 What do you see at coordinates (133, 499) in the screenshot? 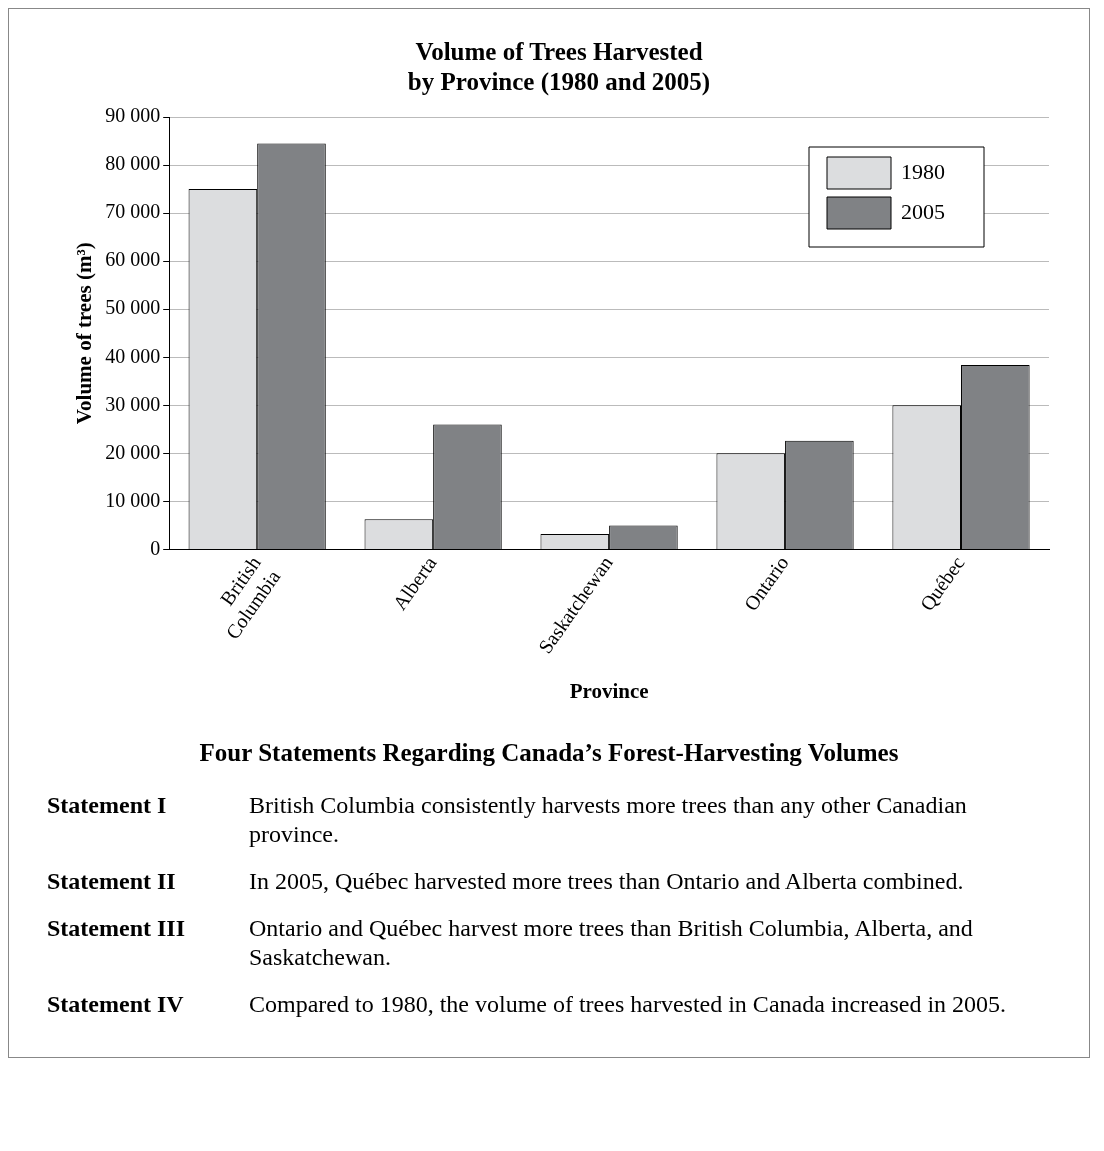
I see `y-tick-label: 10 000` at bounding box center [133, 499].